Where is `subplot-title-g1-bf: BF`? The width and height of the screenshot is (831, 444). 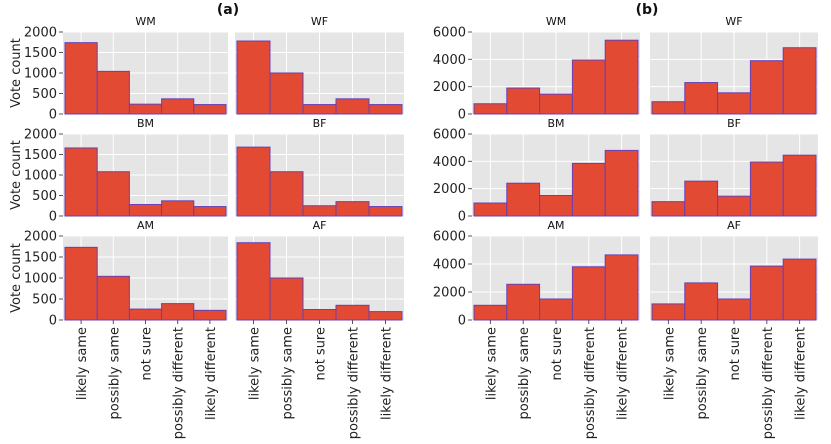
subplot-title-g1-bf: BF is located at coordinates (734, 123).